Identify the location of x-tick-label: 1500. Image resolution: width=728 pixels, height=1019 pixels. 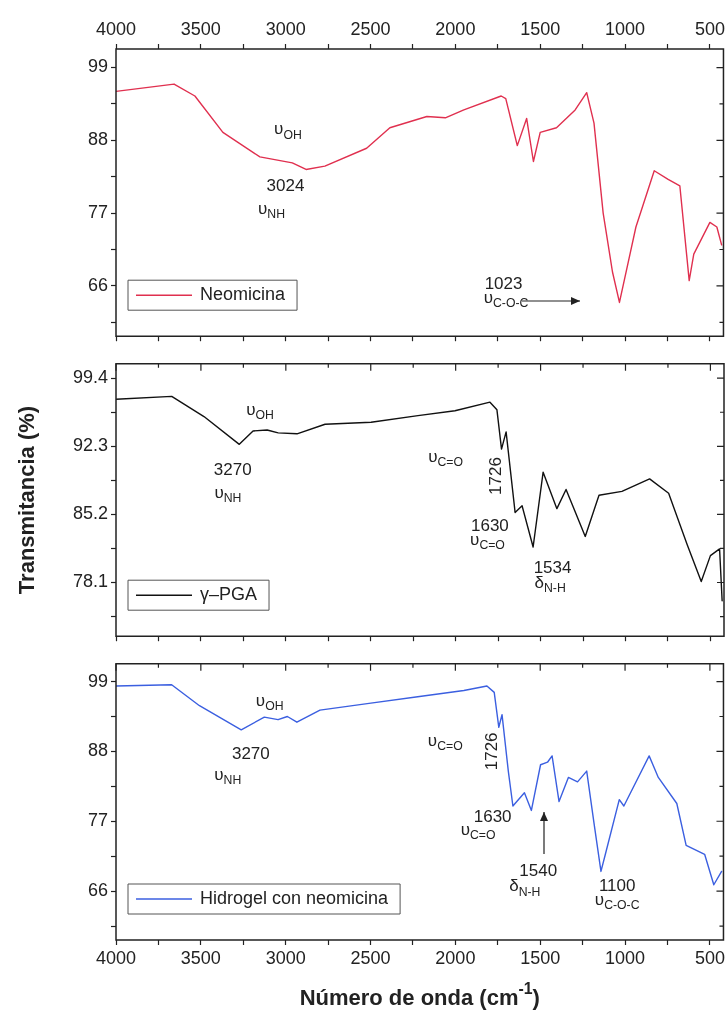
(540, 957).